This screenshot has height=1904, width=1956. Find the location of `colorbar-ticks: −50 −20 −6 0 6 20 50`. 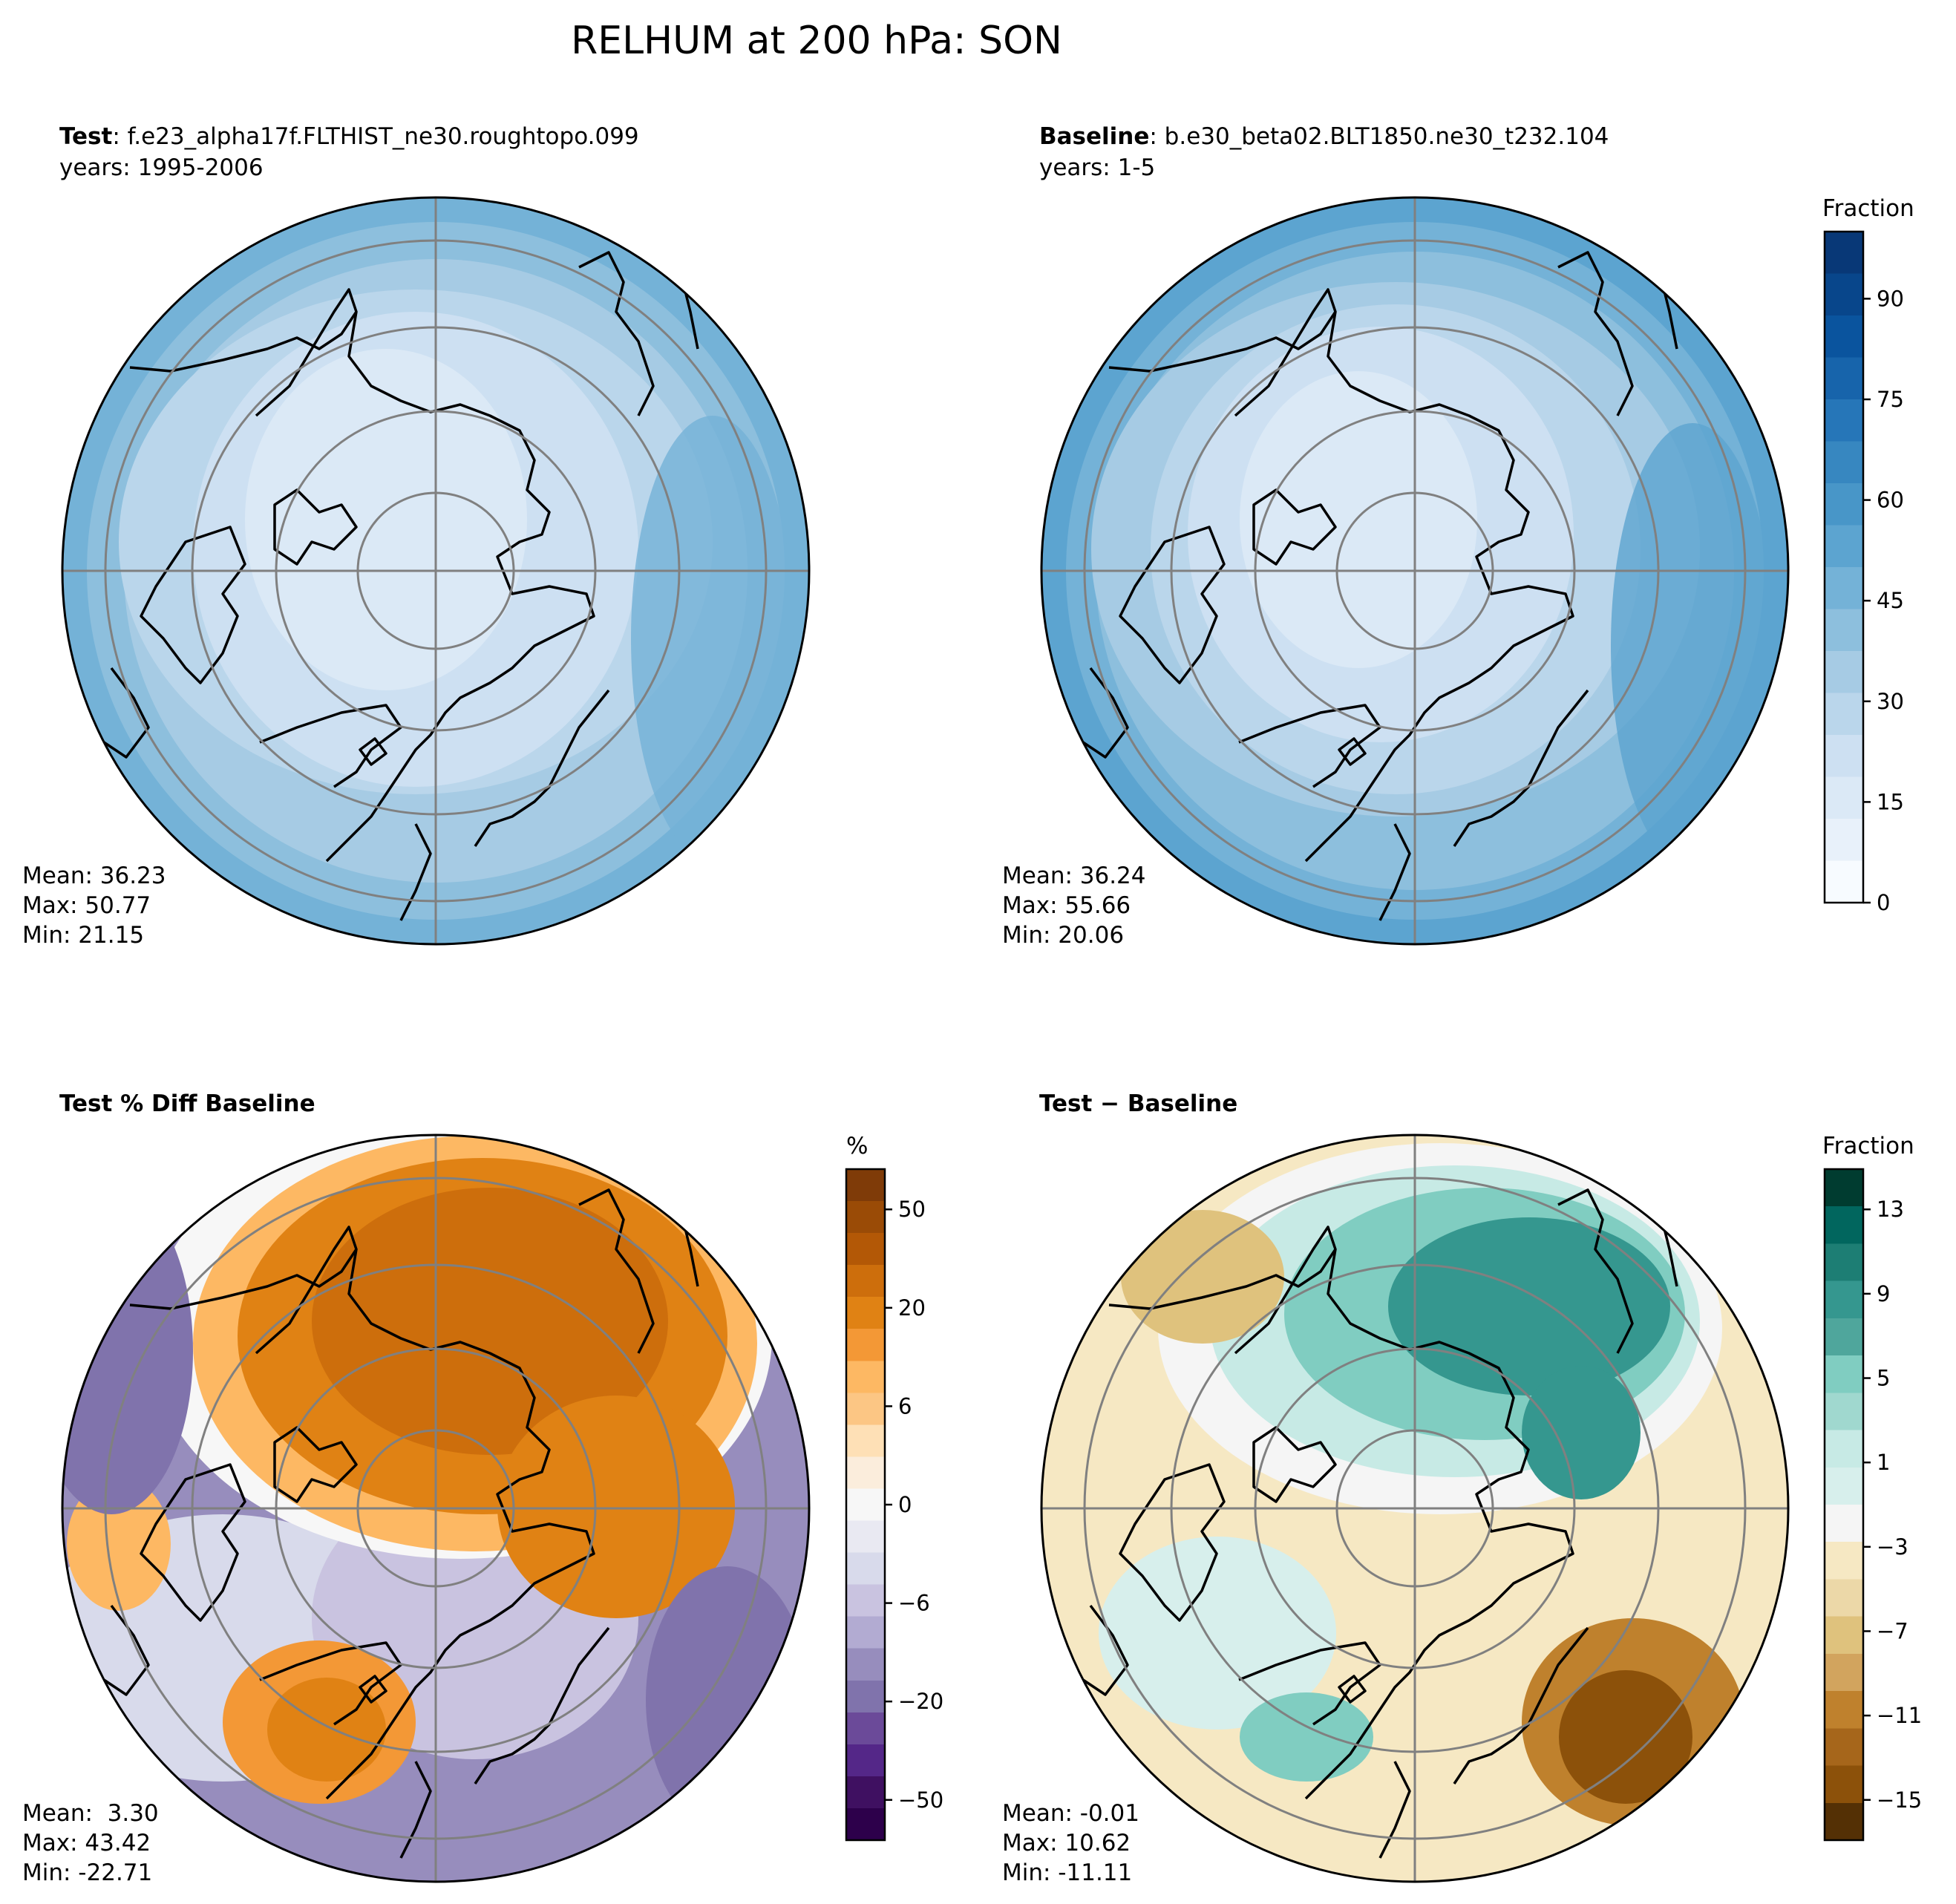

colorbar-ticks: −50 −20 −6 0 6 20 50 is located at coordinates (914, 1505).